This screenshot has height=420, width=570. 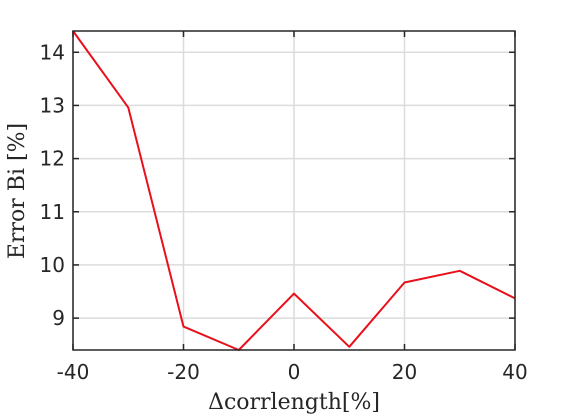 I want to click on y-tick-label: 11, so click(x=52, y=212).